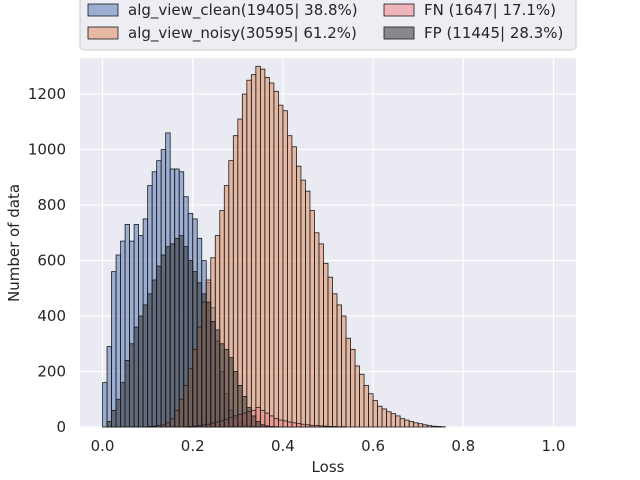 Image resolution: width=640 pixels, height=480 pixels. Describe the element at coordinates (103, 446) in the screenshot. I see `x-tick-label: 0.0` at that location.